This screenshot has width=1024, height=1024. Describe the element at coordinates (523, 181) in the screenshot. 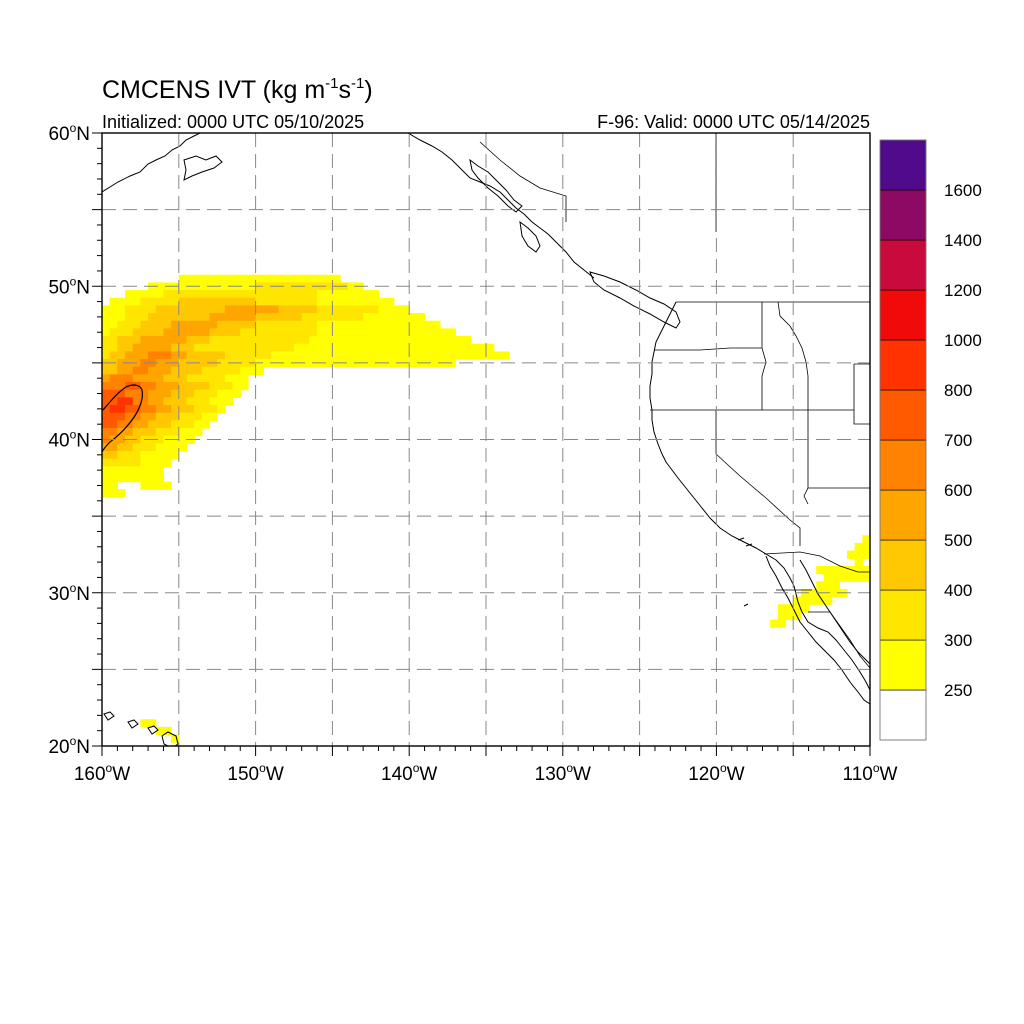

I see `bc-coast-border` at that location.